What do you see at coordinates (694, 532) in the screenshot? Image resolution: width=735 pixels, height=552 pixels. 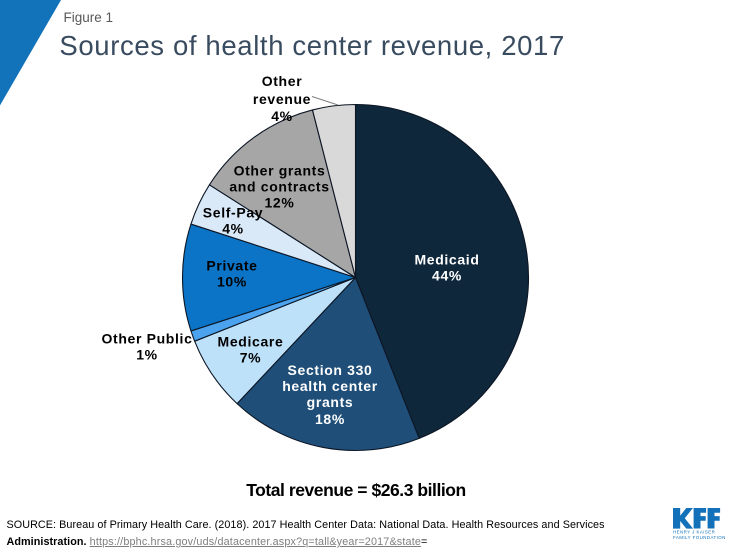 I see `svg-text: HENRY J KAISER` at bounding box center [694, 532].